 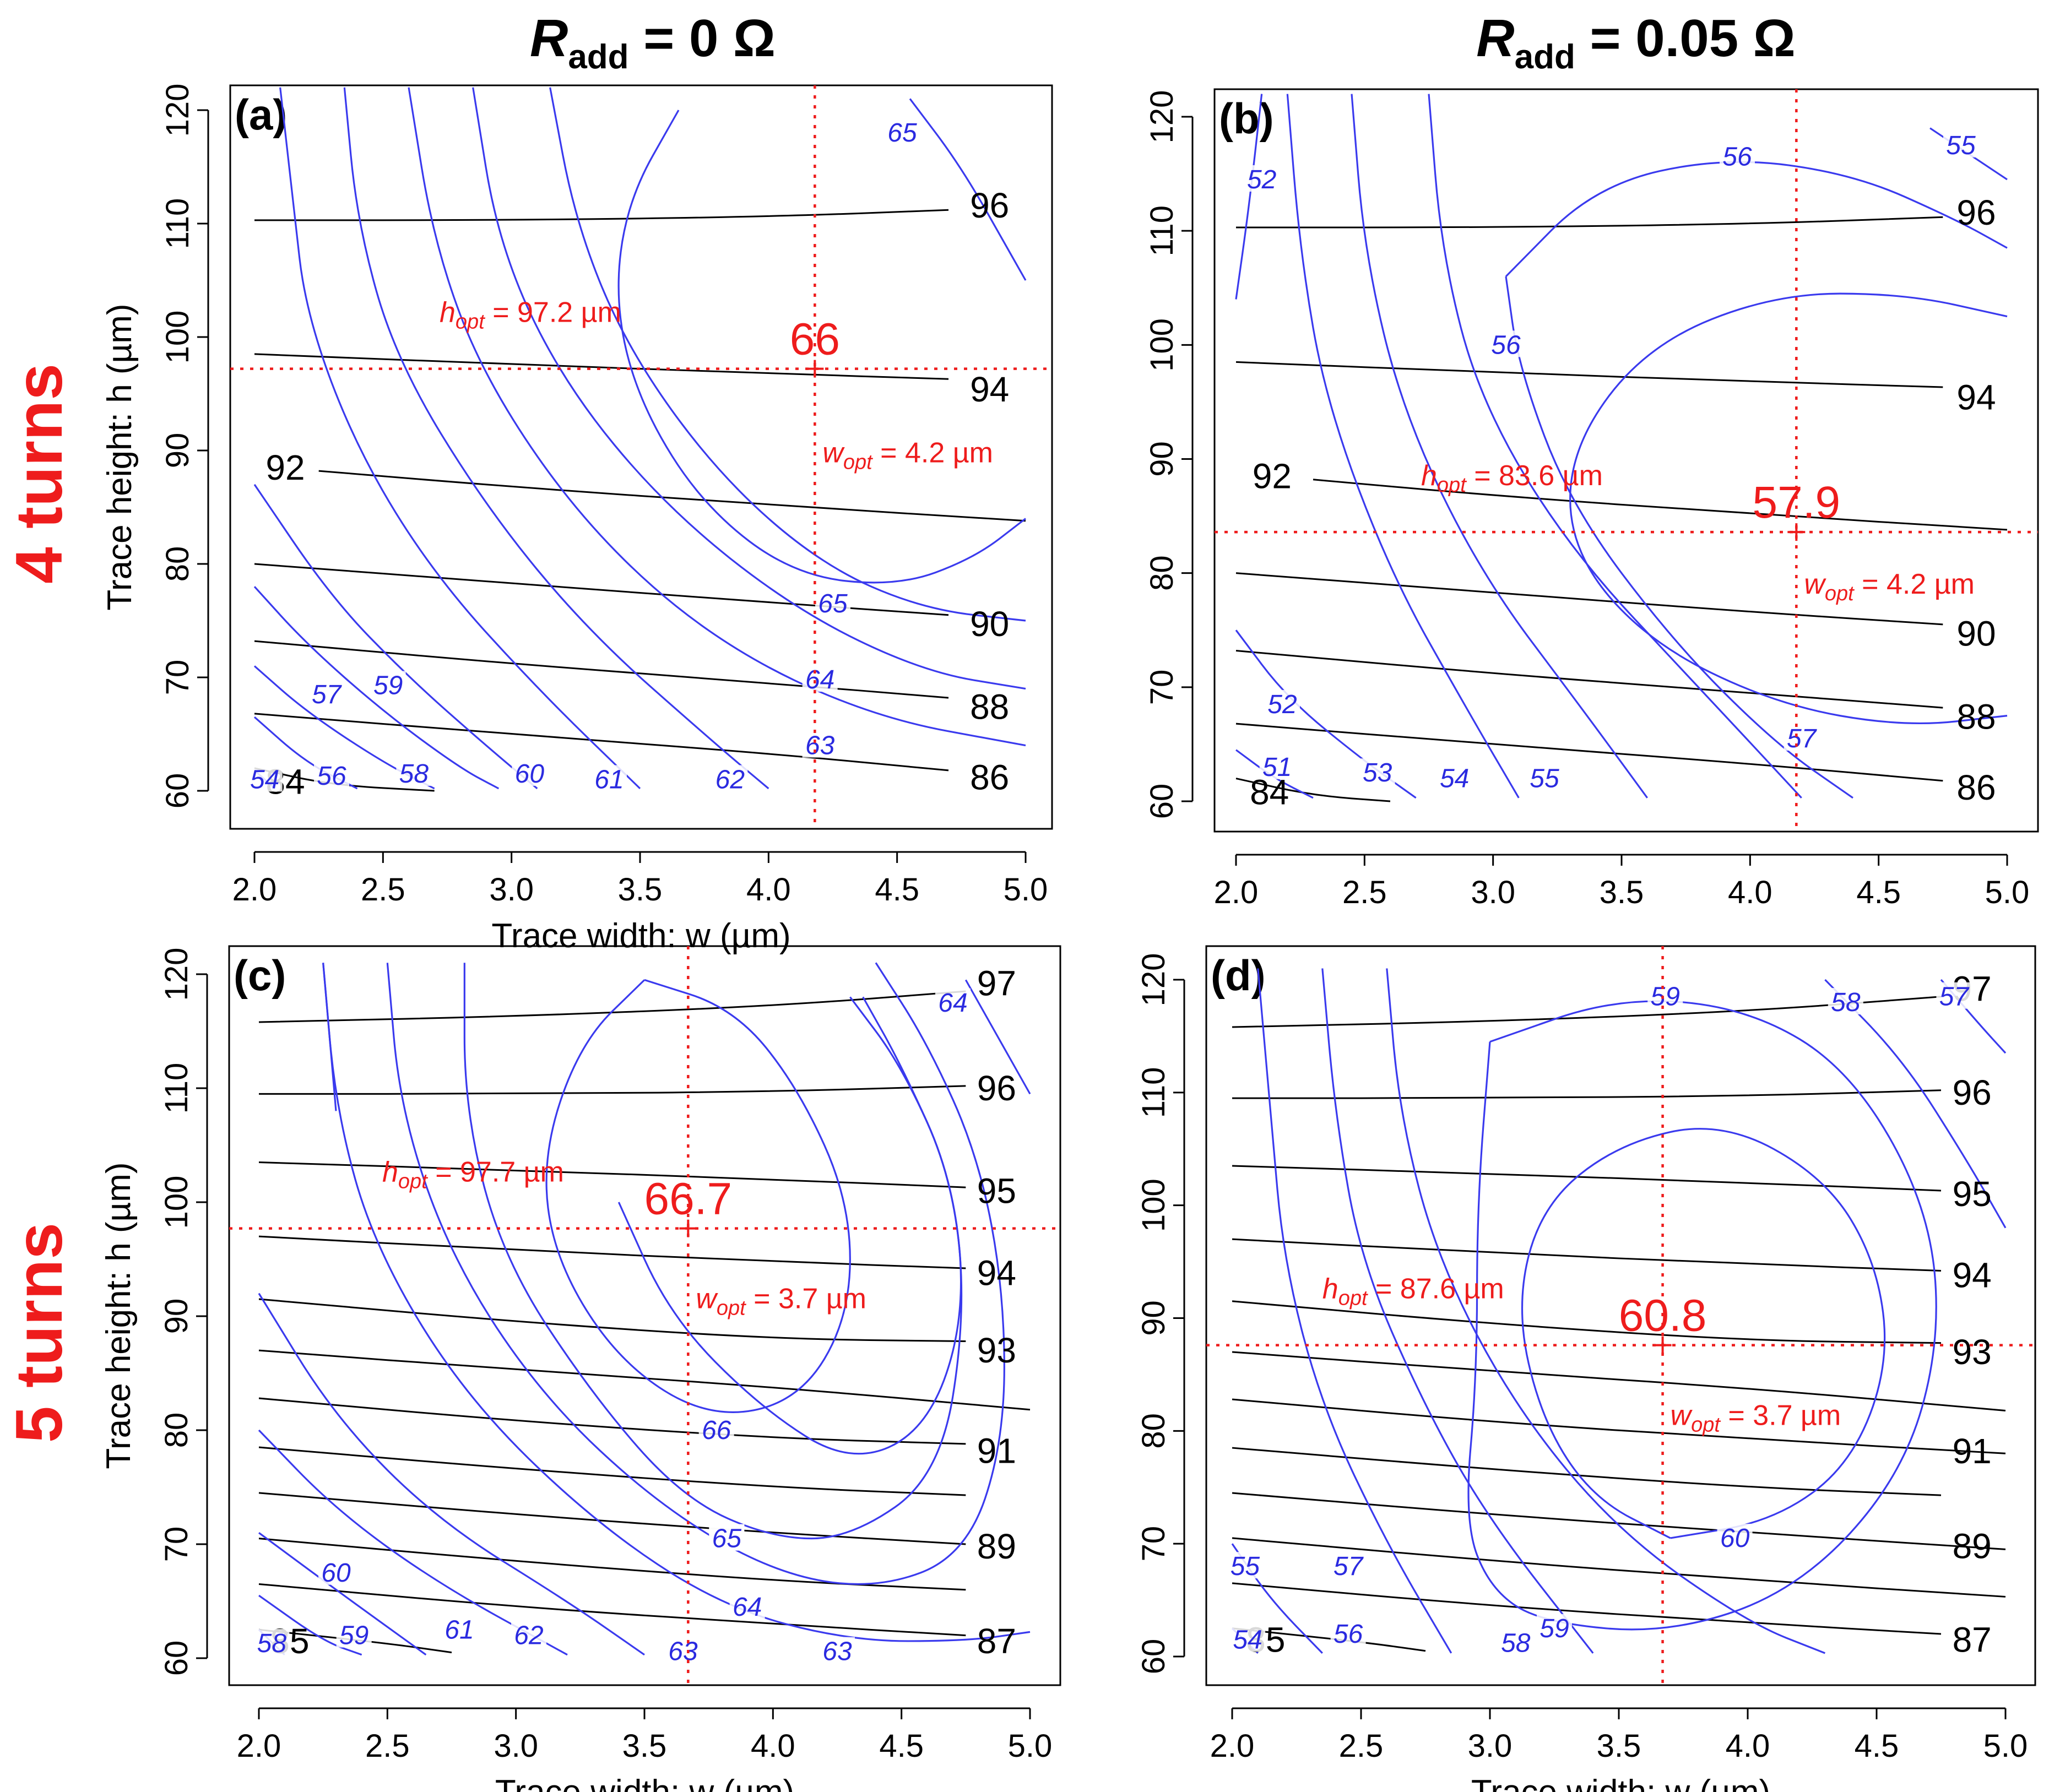 I want to click on blue-contour-label: 53, so click(x=1377, y=773).